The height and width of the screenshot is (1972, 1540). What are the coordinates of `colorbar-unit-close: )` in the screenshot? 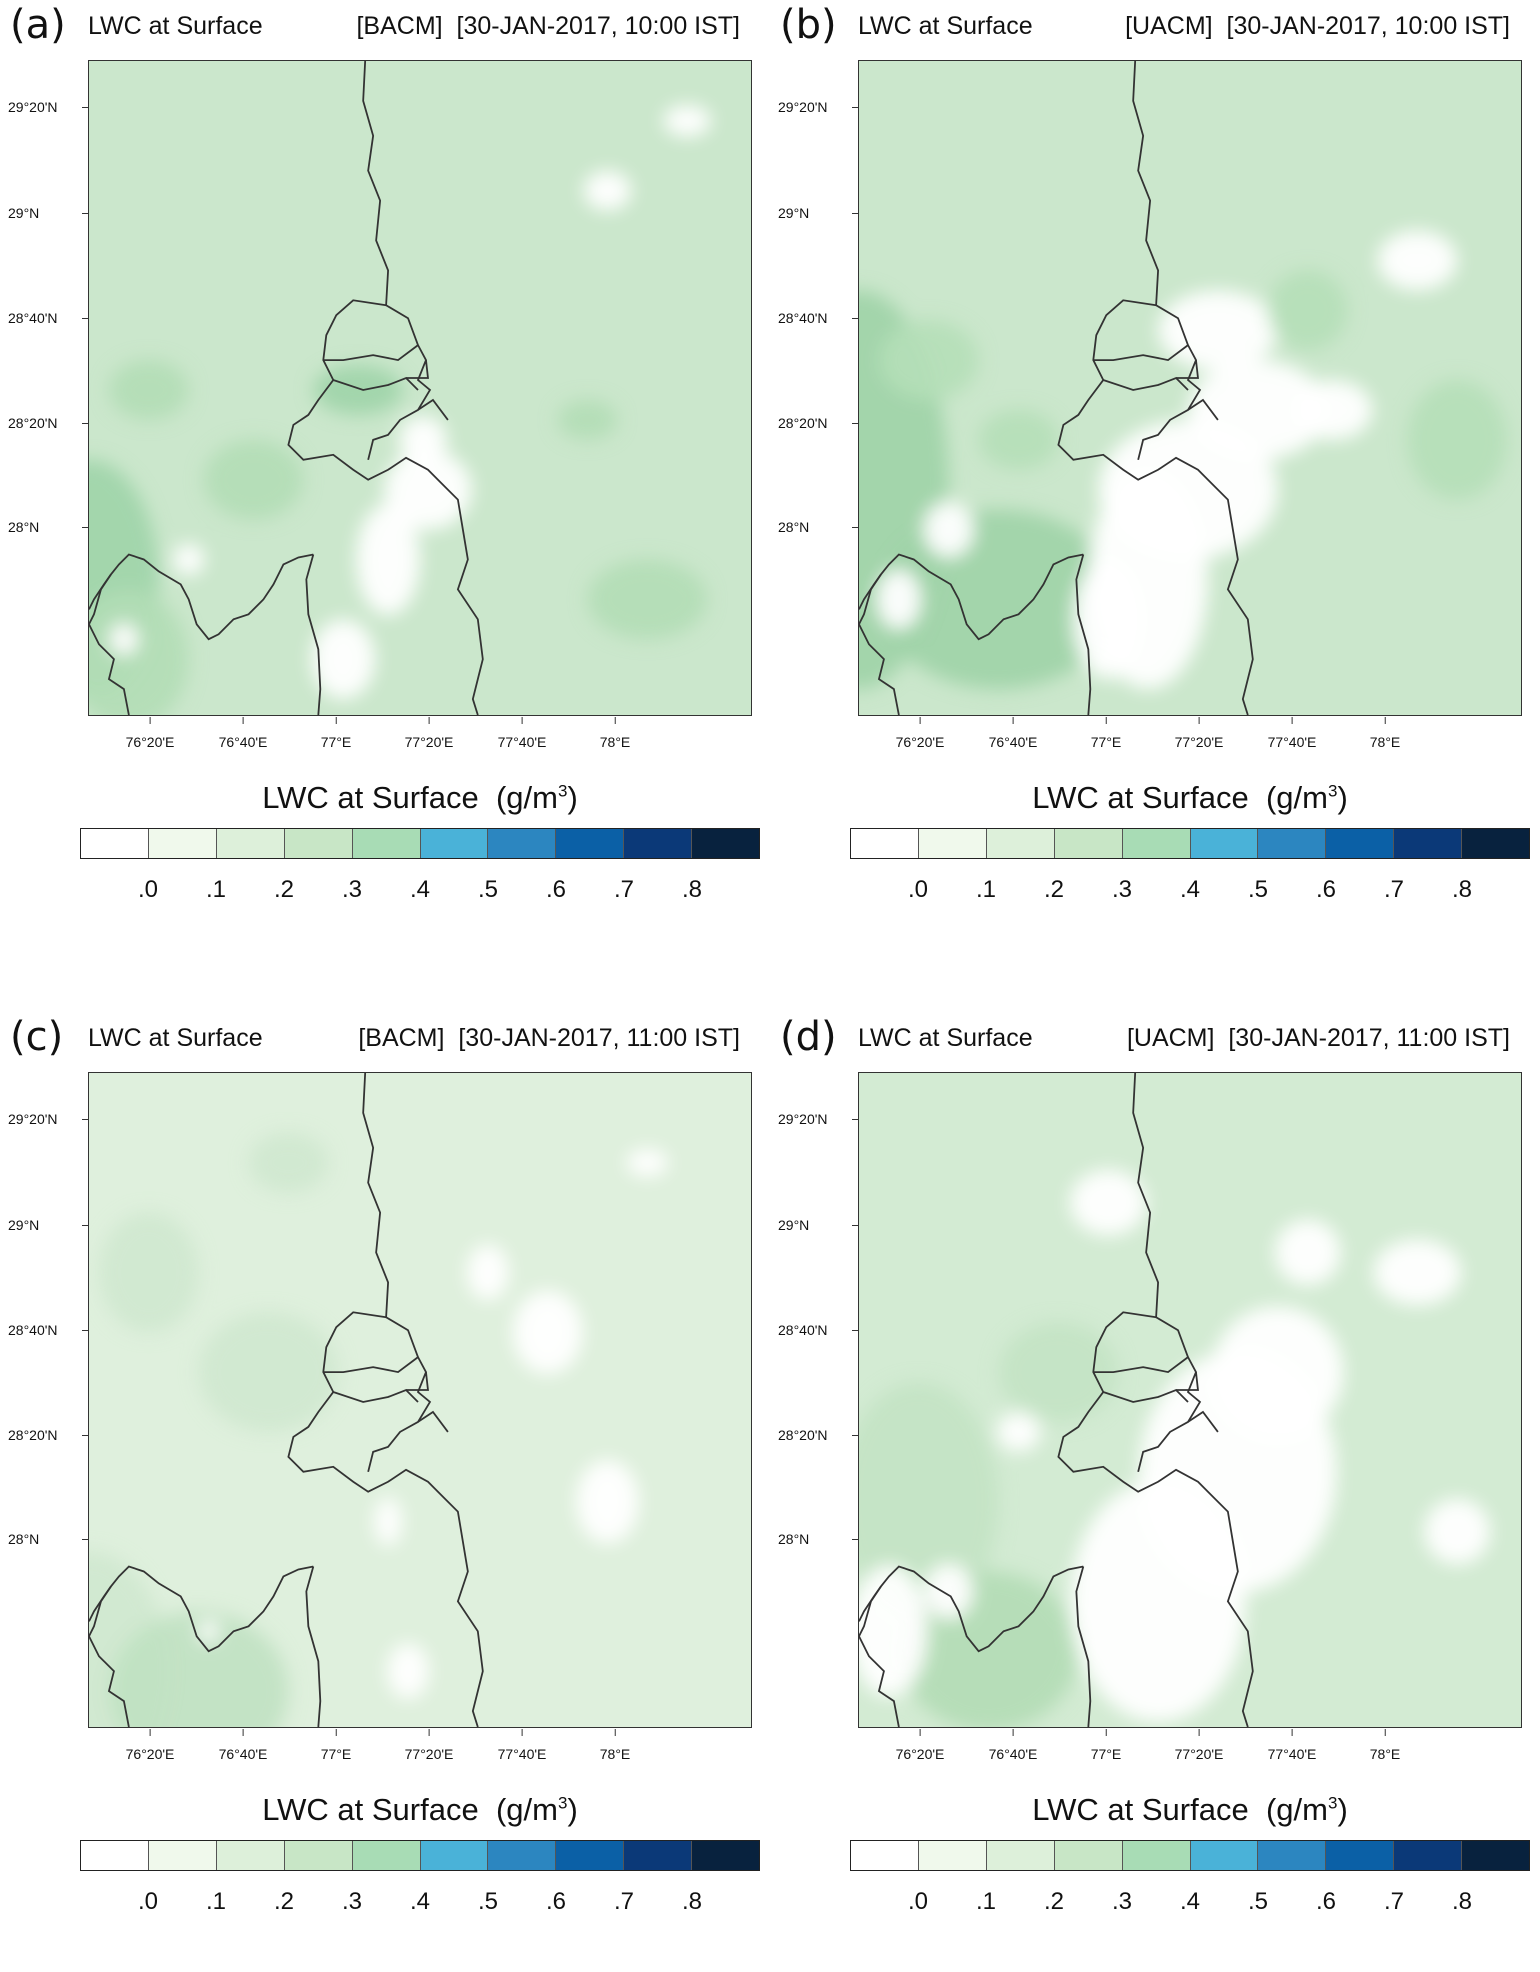 It's located at (1342, 1809).